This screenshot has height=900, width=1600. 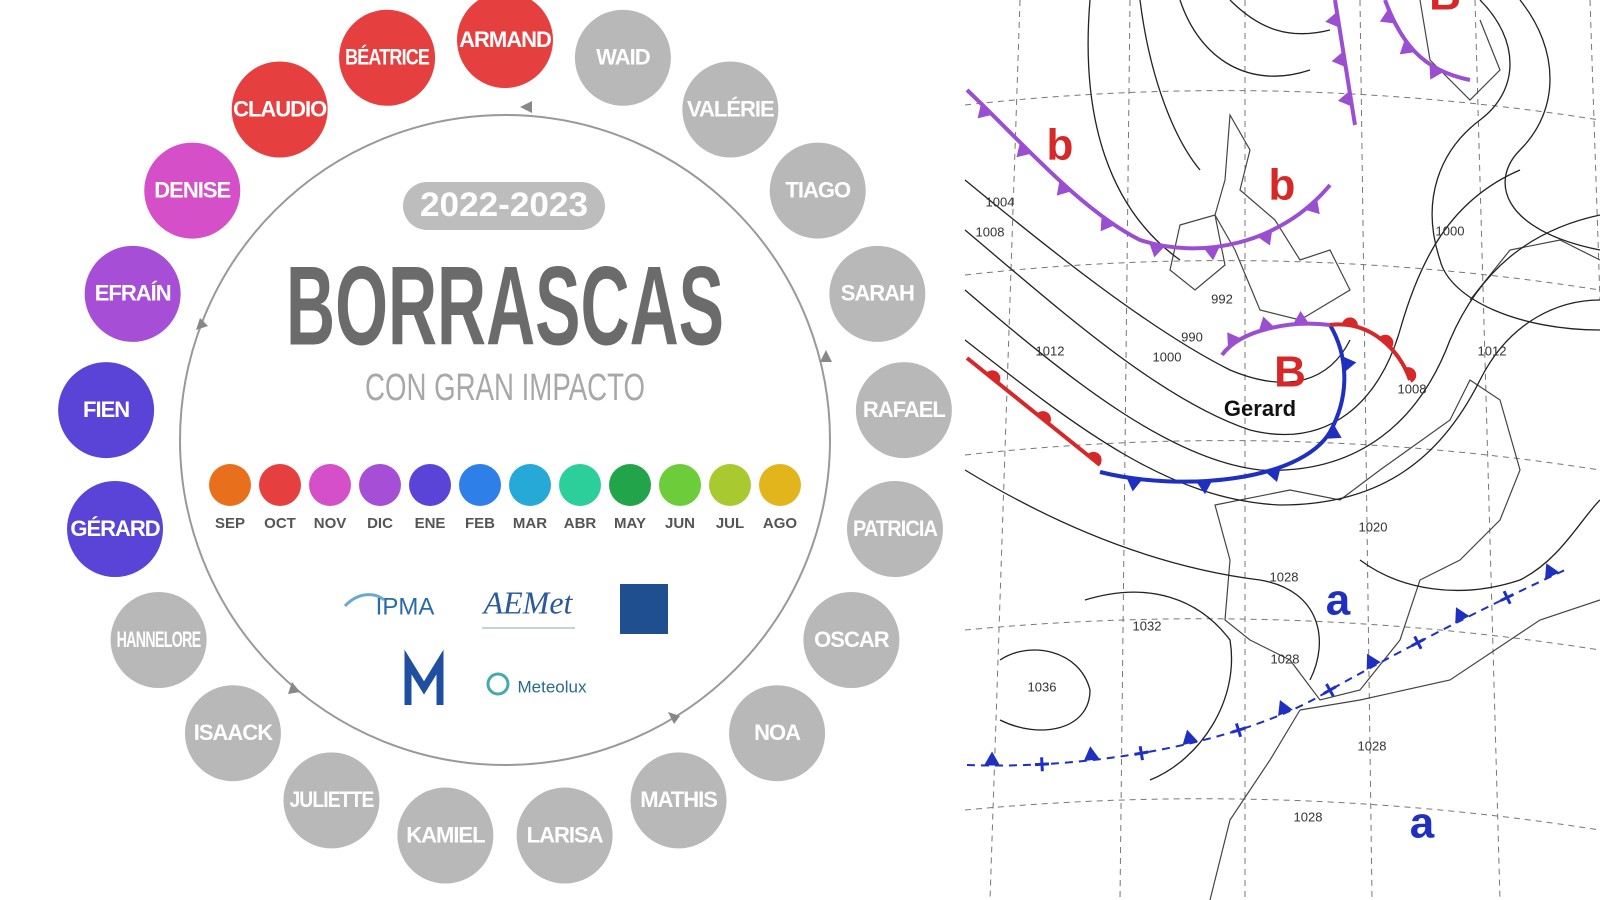 What do you see at coordinates (528, 602) in the screenshot?
I see `logo-aemet: AEMet` at bounding box center [528, 602].